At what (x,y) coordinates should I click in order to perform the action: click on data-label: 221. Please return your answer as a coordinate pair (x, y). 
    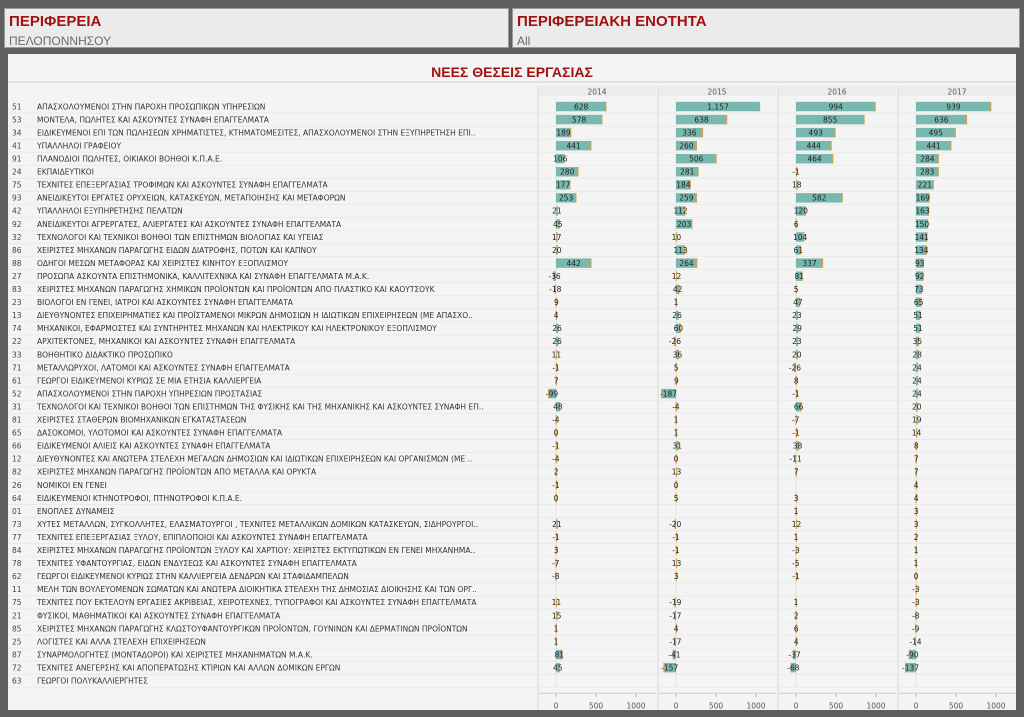
    Looking at the image, I should click on (925, 185).